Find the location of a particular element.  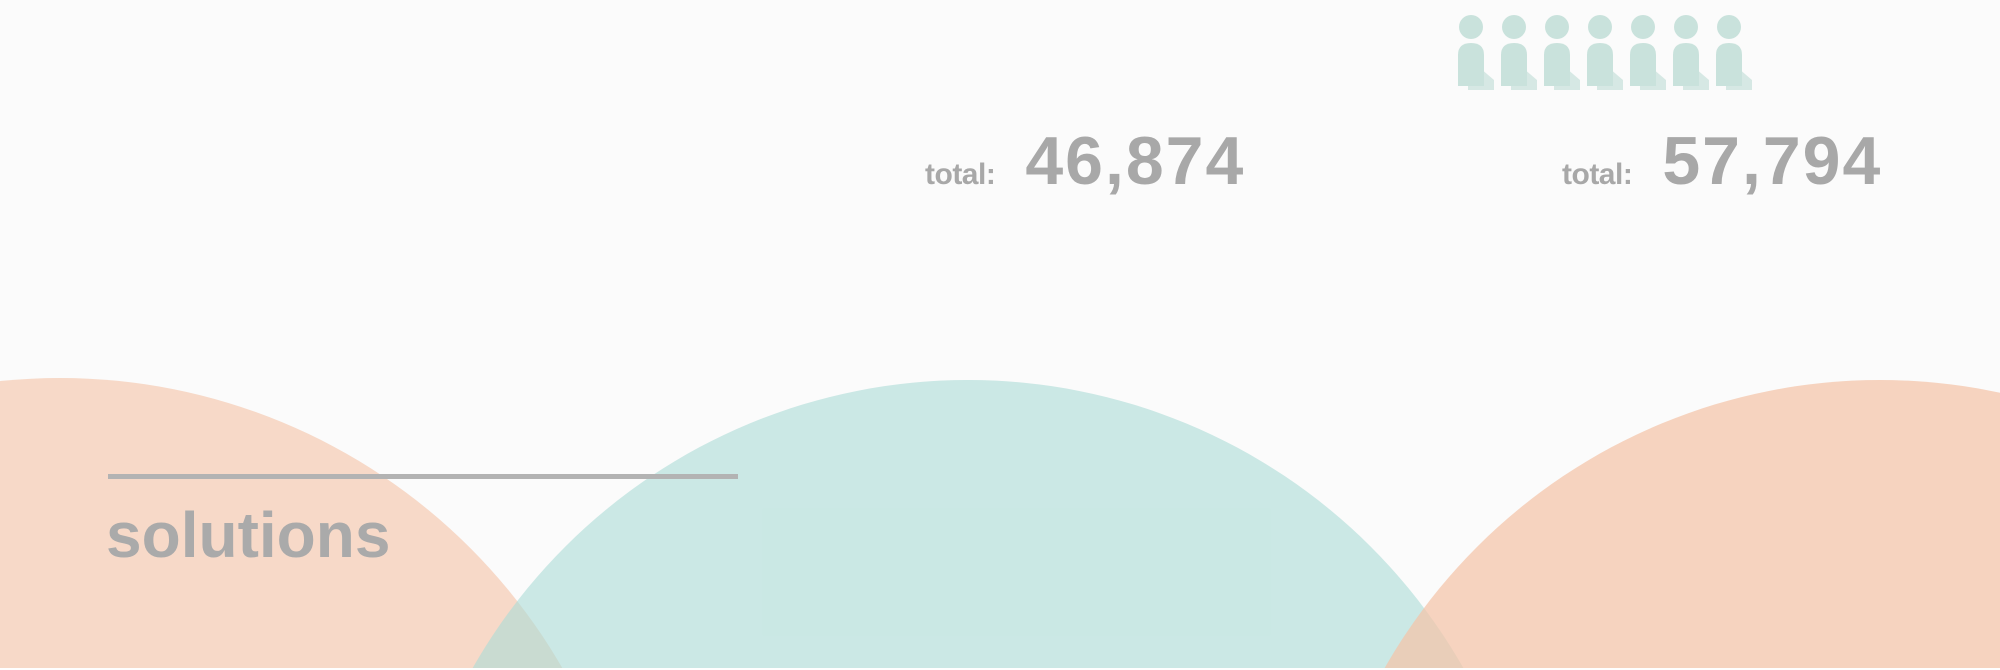

section-title: solutions is located at coordinates (248, 535).